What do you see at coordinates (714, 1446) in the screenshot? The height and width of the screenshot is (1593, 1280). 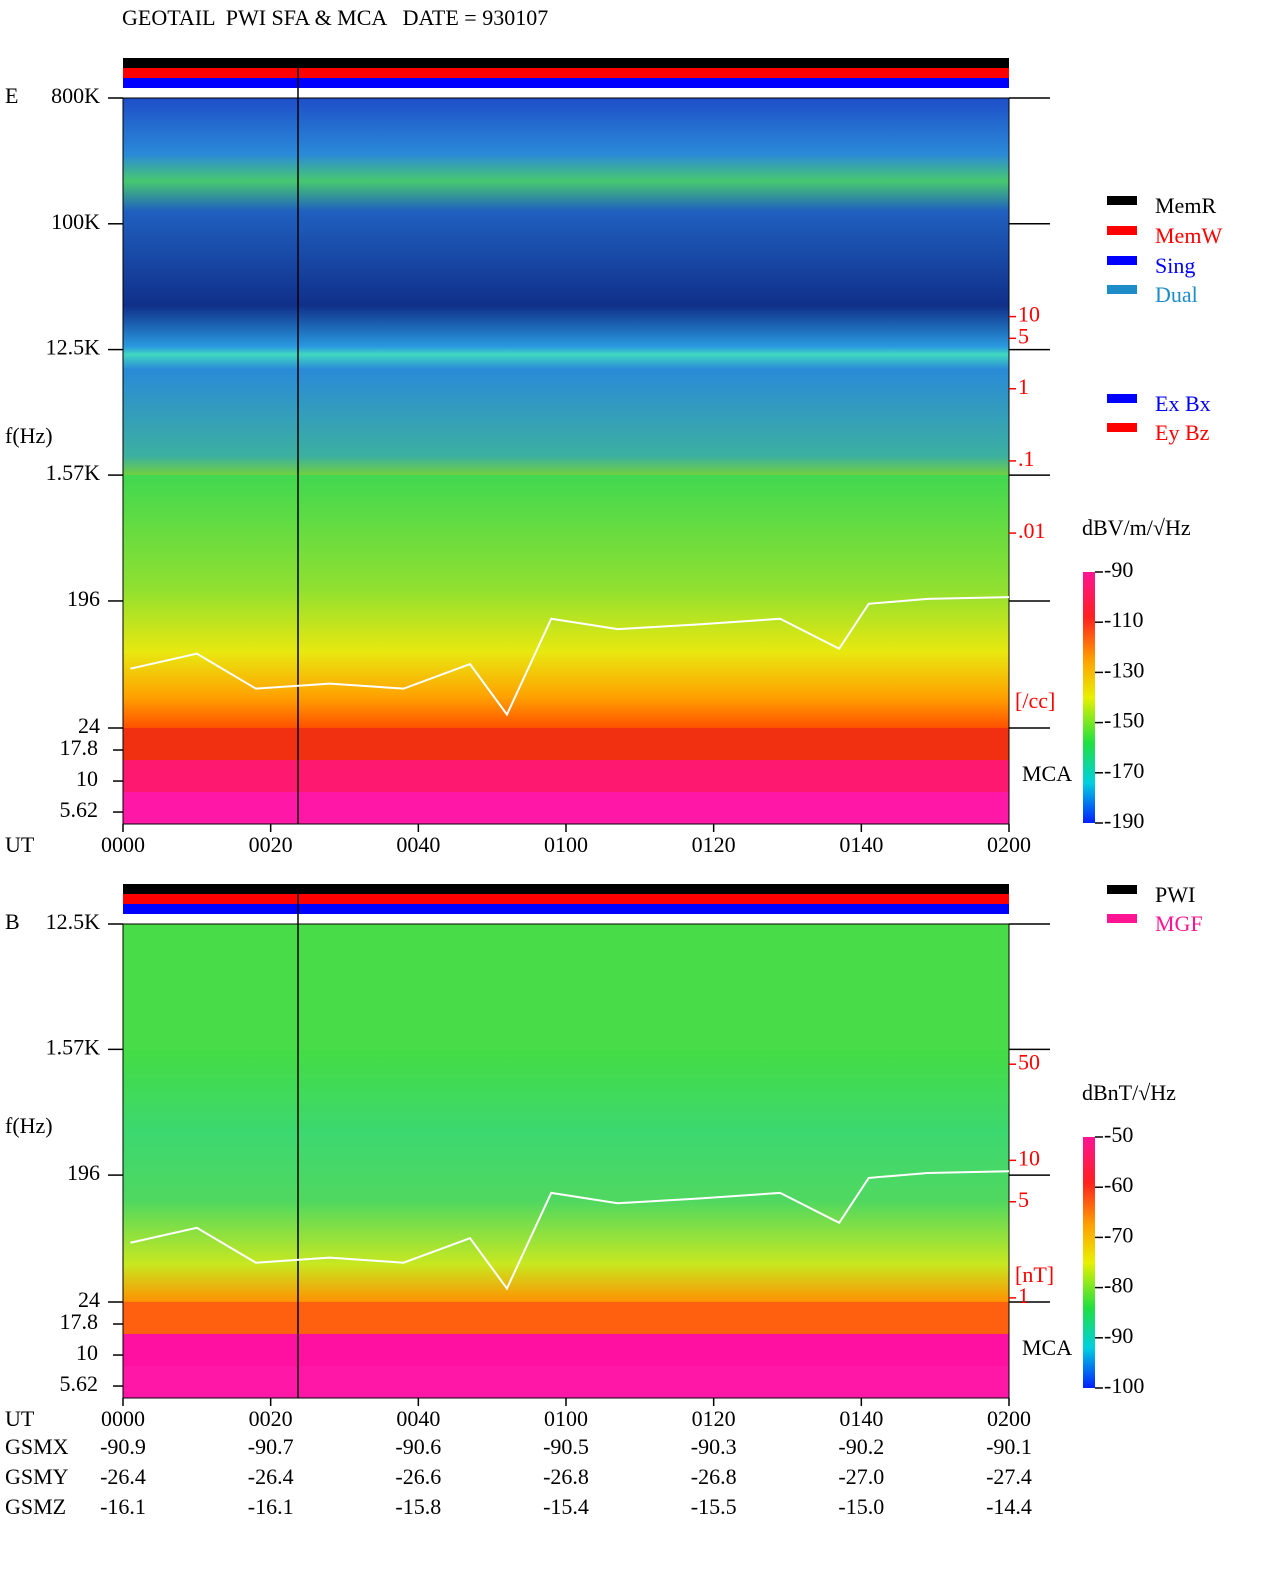 I see `orbit-value: -90.3` at bounding box center [714, 1446].